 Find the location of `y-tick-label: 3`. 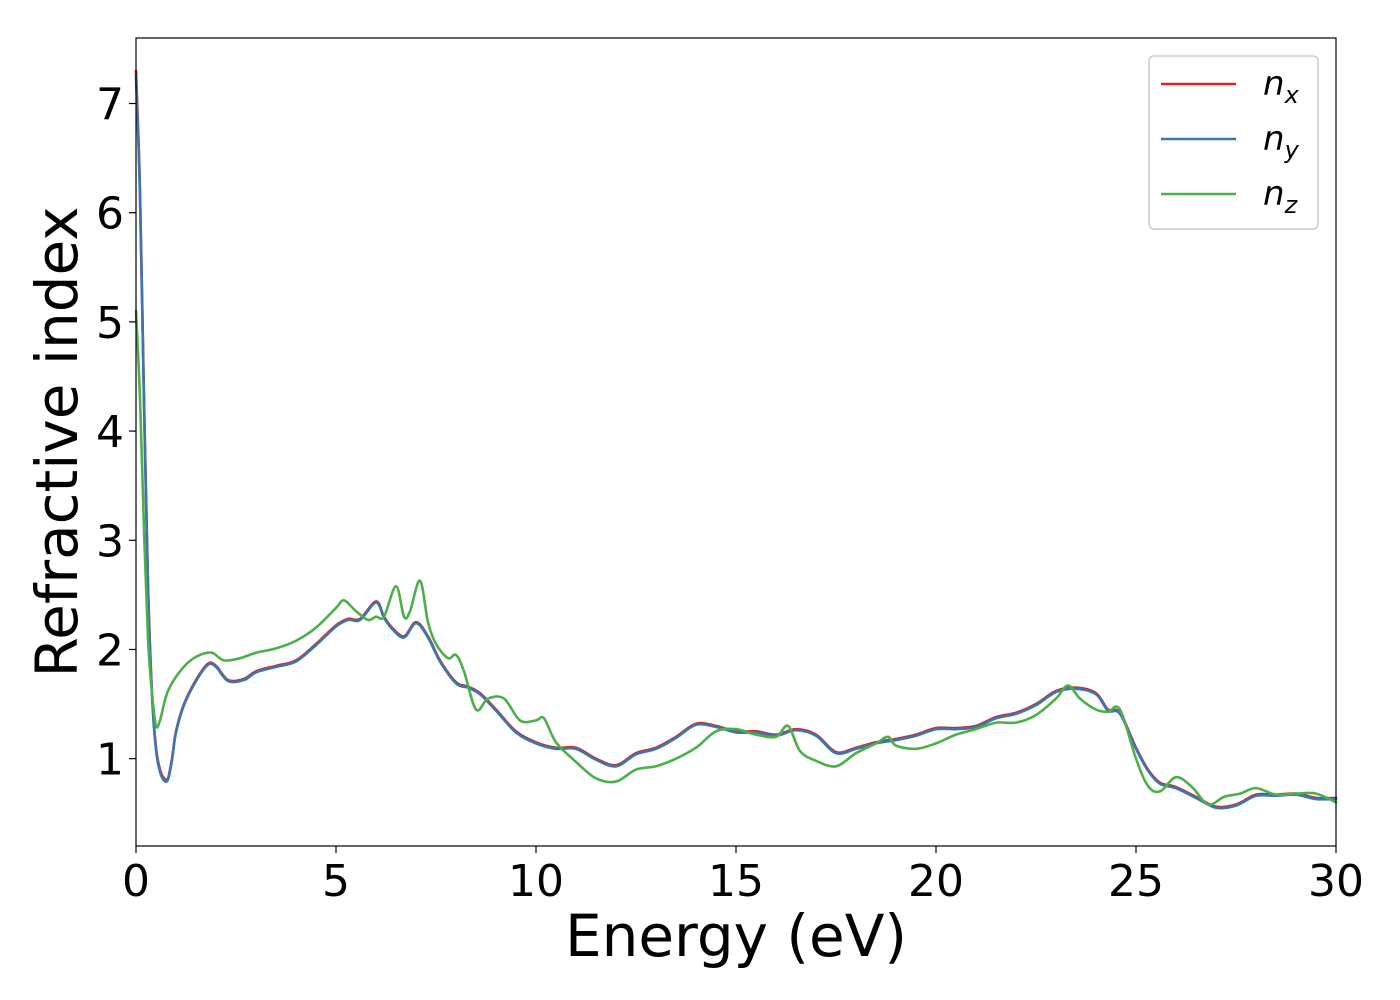

y-tick-label: 3 is located at coordinates (110, 541).